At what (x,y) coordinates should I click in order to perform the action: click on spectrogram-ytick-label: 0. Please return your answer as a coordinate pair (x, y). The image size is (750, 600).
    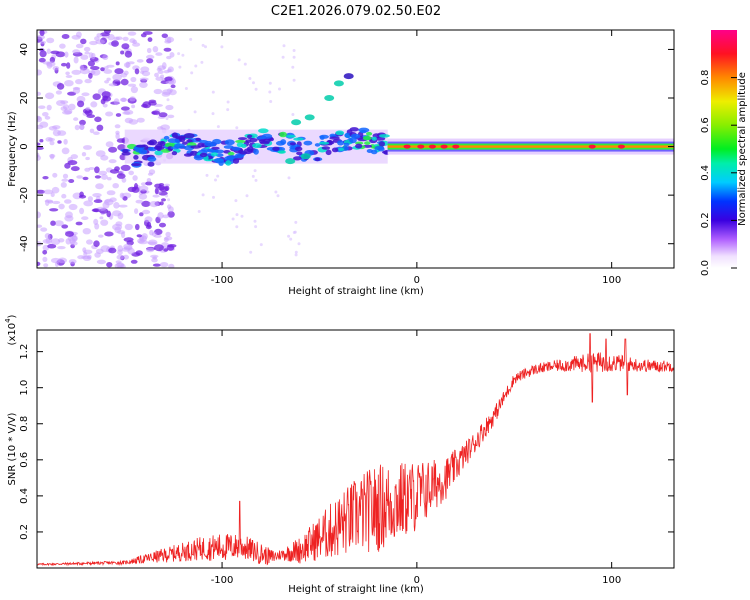
    Looking at the image, I should click on (24, 146).